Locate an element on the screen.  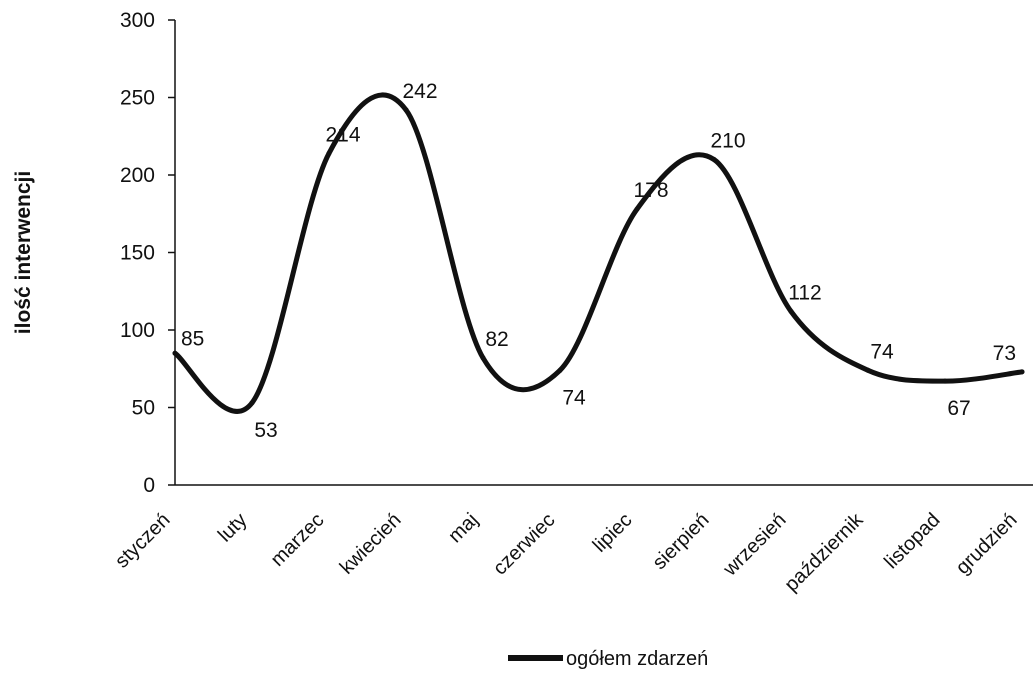
data-label: 67 is located at coordinates (958, 408).